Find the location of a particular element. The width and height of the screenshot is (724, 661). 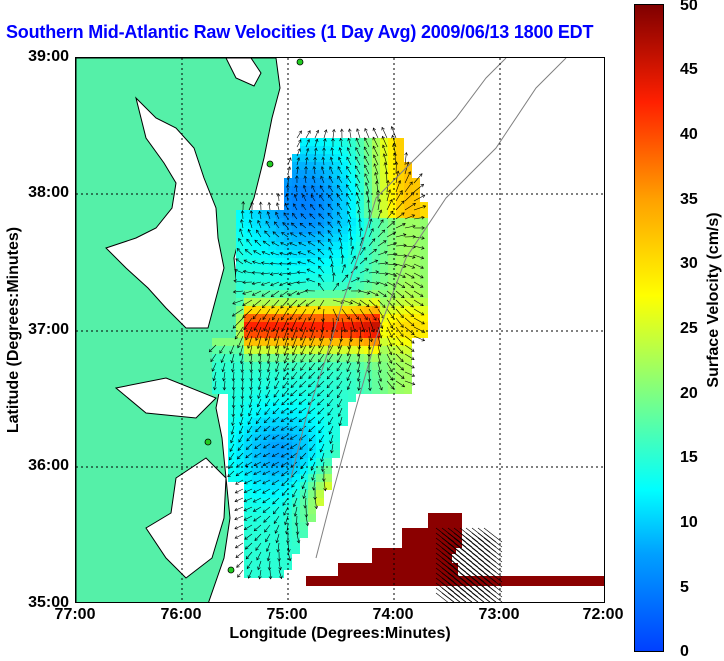

x-tick-label: 72:00 is located at coordinates (603, 615).